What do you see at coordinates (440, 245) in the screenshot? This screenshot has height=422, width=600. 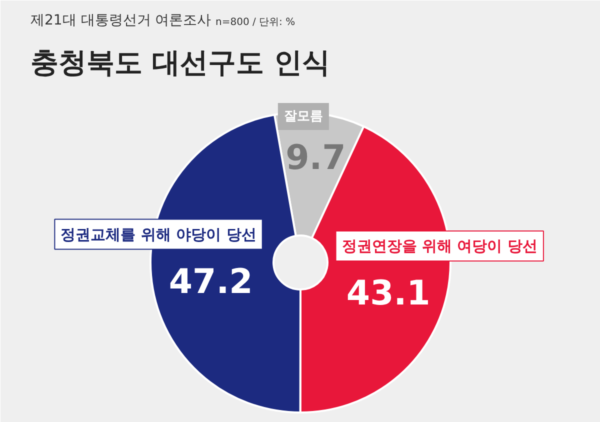 I see `slice-label: 정권연장을 위해 여당이 당선` at bounding box center [440, 245].